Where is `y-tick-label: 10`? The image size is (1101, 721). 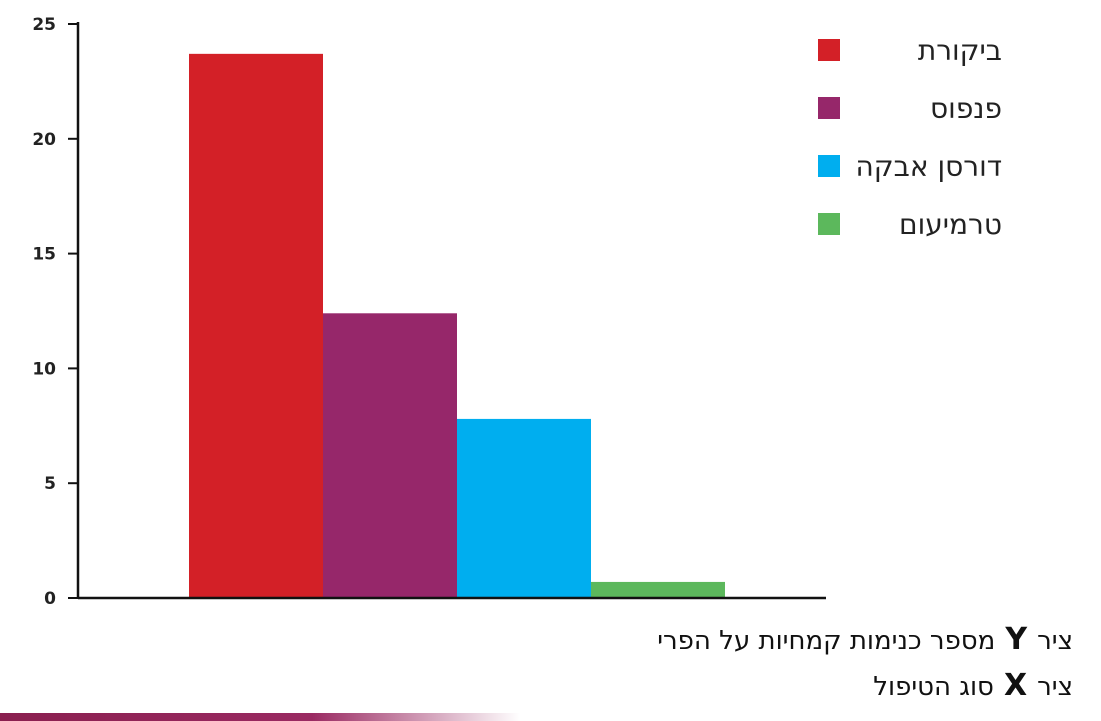
y-tick-label: 10 is located at coordinates (44, 369).